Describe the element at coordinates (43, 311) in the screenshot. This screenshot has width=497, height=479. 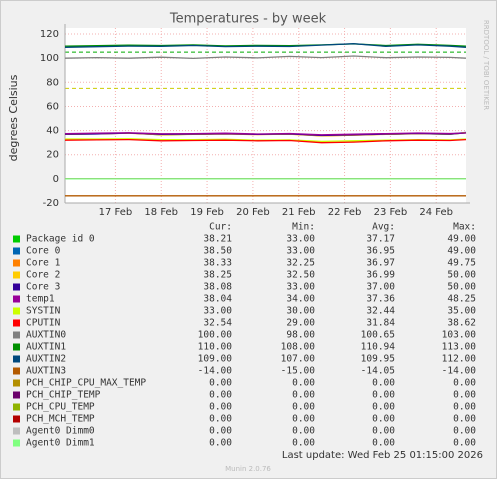
I see `legend-label: SYSTIN` at that location.